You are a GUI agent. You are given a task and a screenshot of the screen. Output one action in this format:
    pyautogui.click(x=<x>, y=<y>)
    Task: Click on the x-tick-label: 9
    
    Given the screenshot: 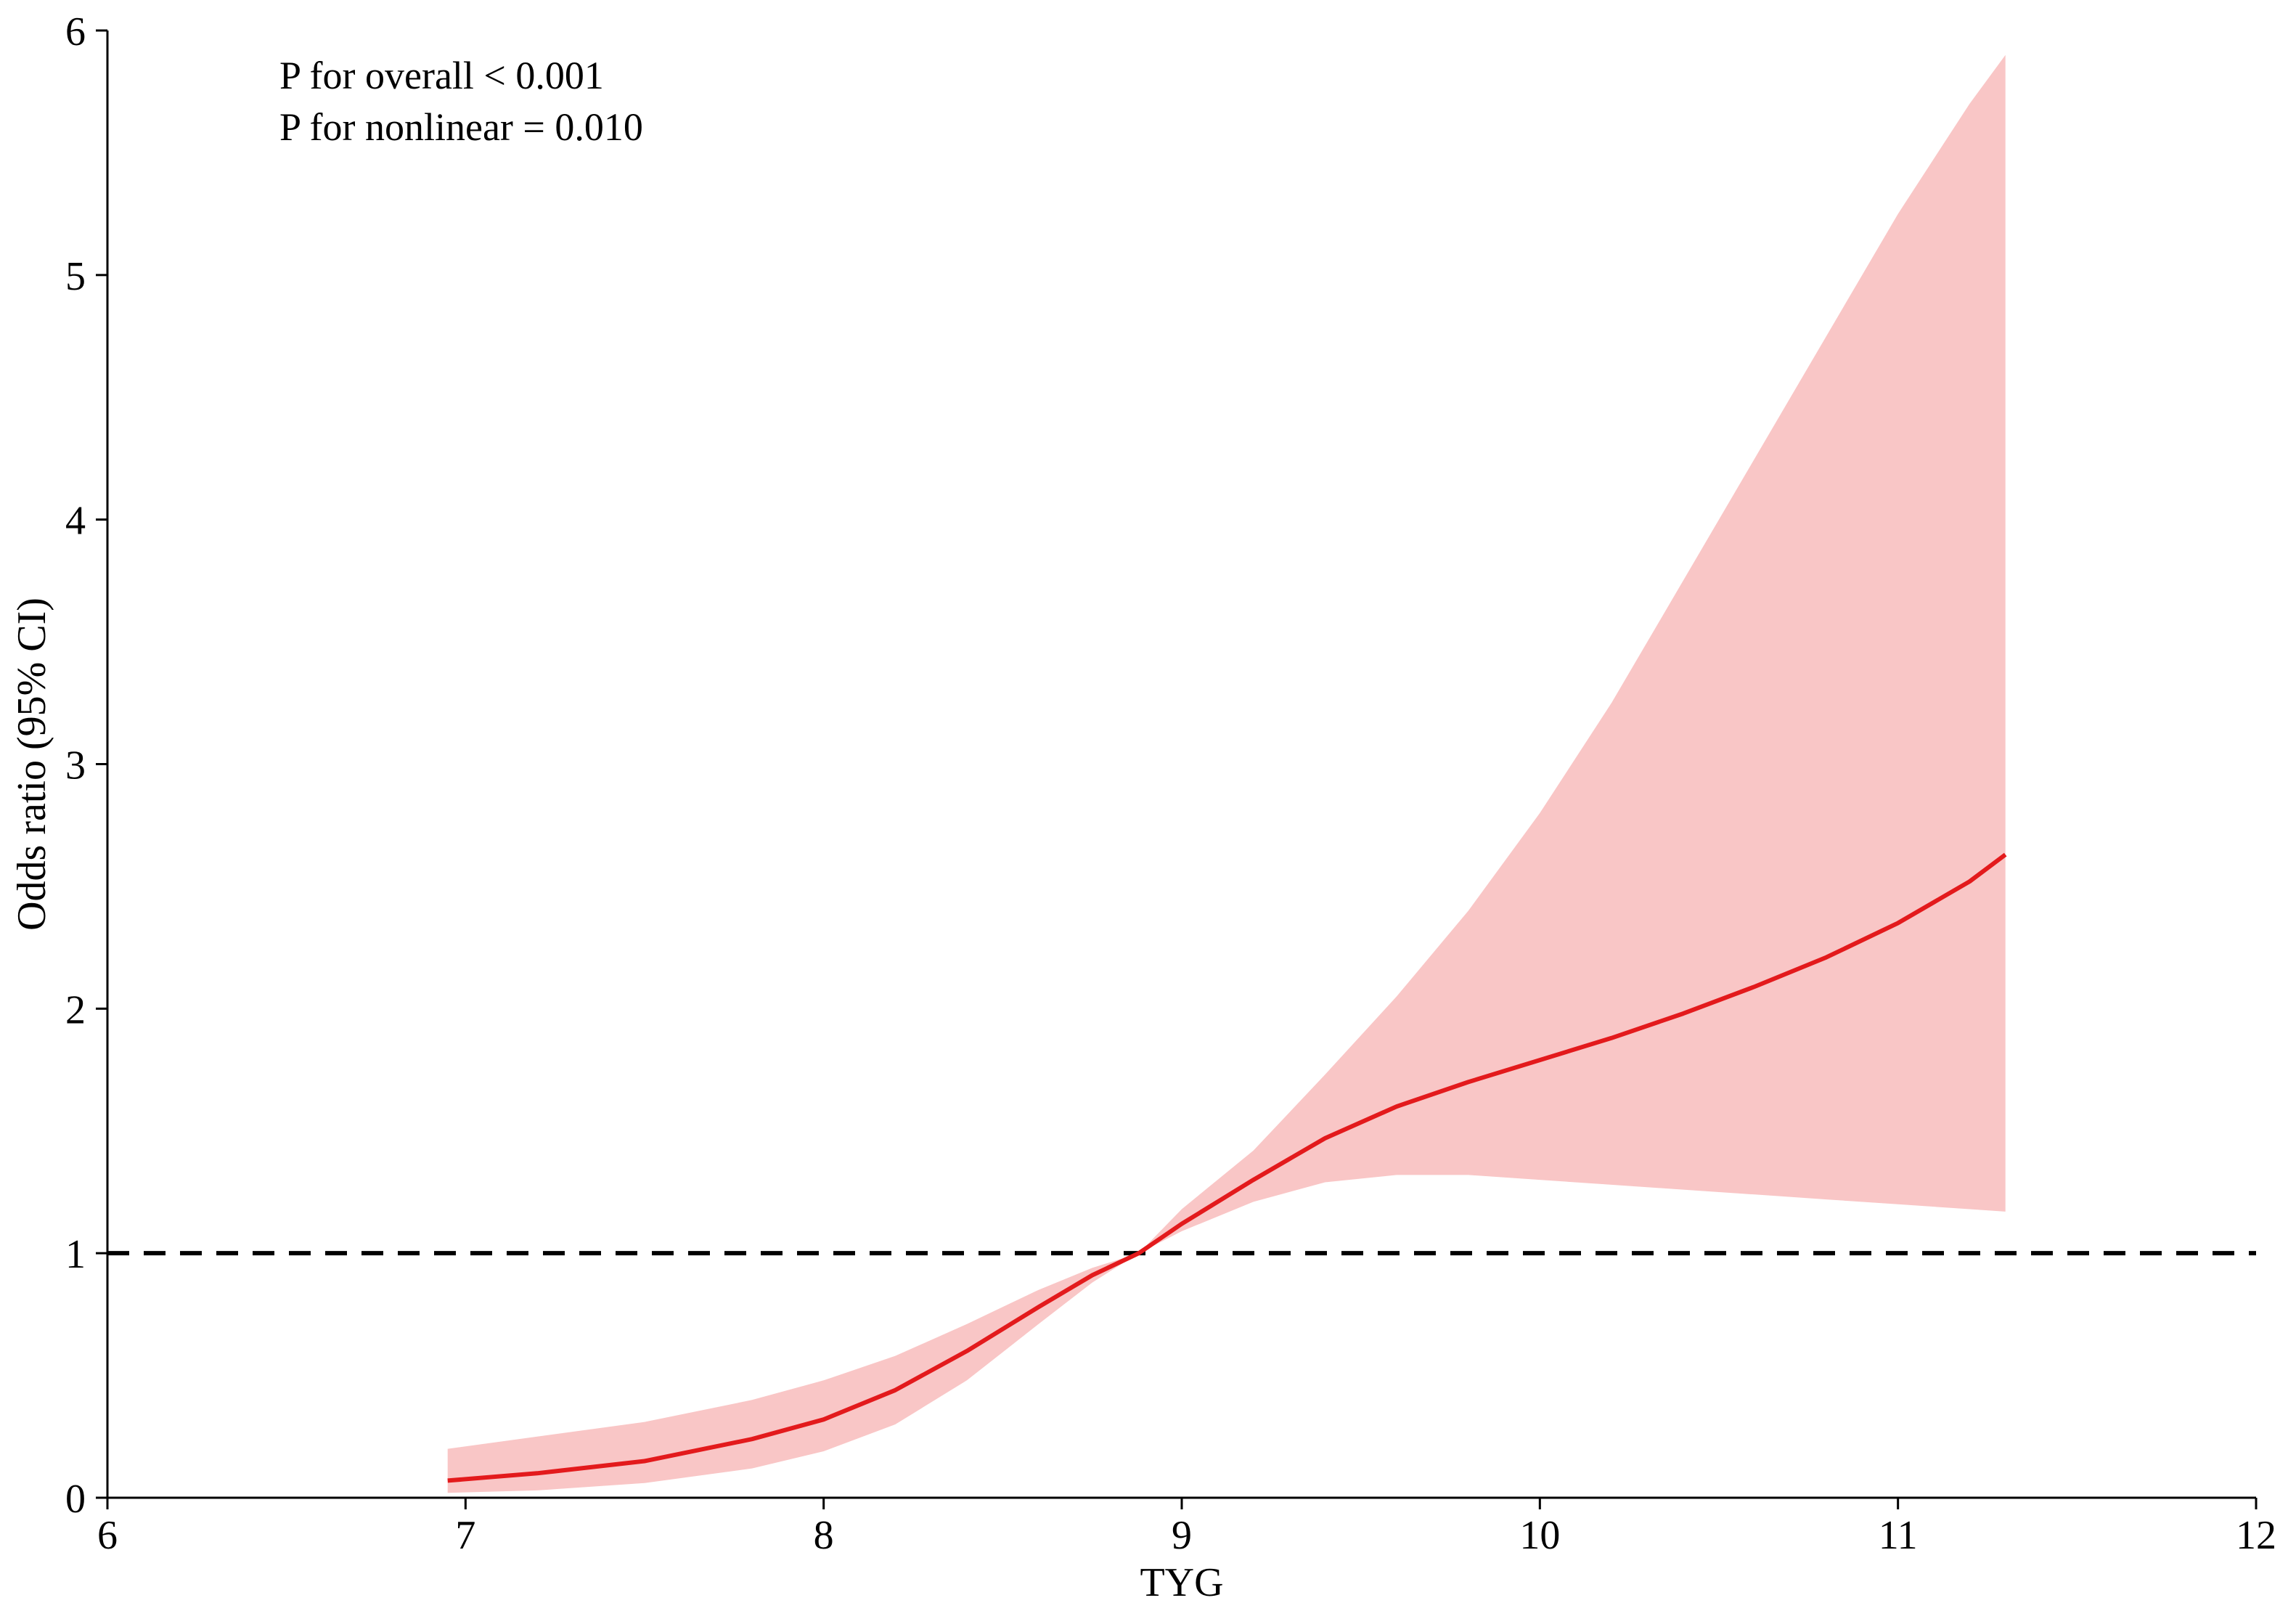 What is the action you would take?
    pyautogui.click(x=1182, y=1536)
    